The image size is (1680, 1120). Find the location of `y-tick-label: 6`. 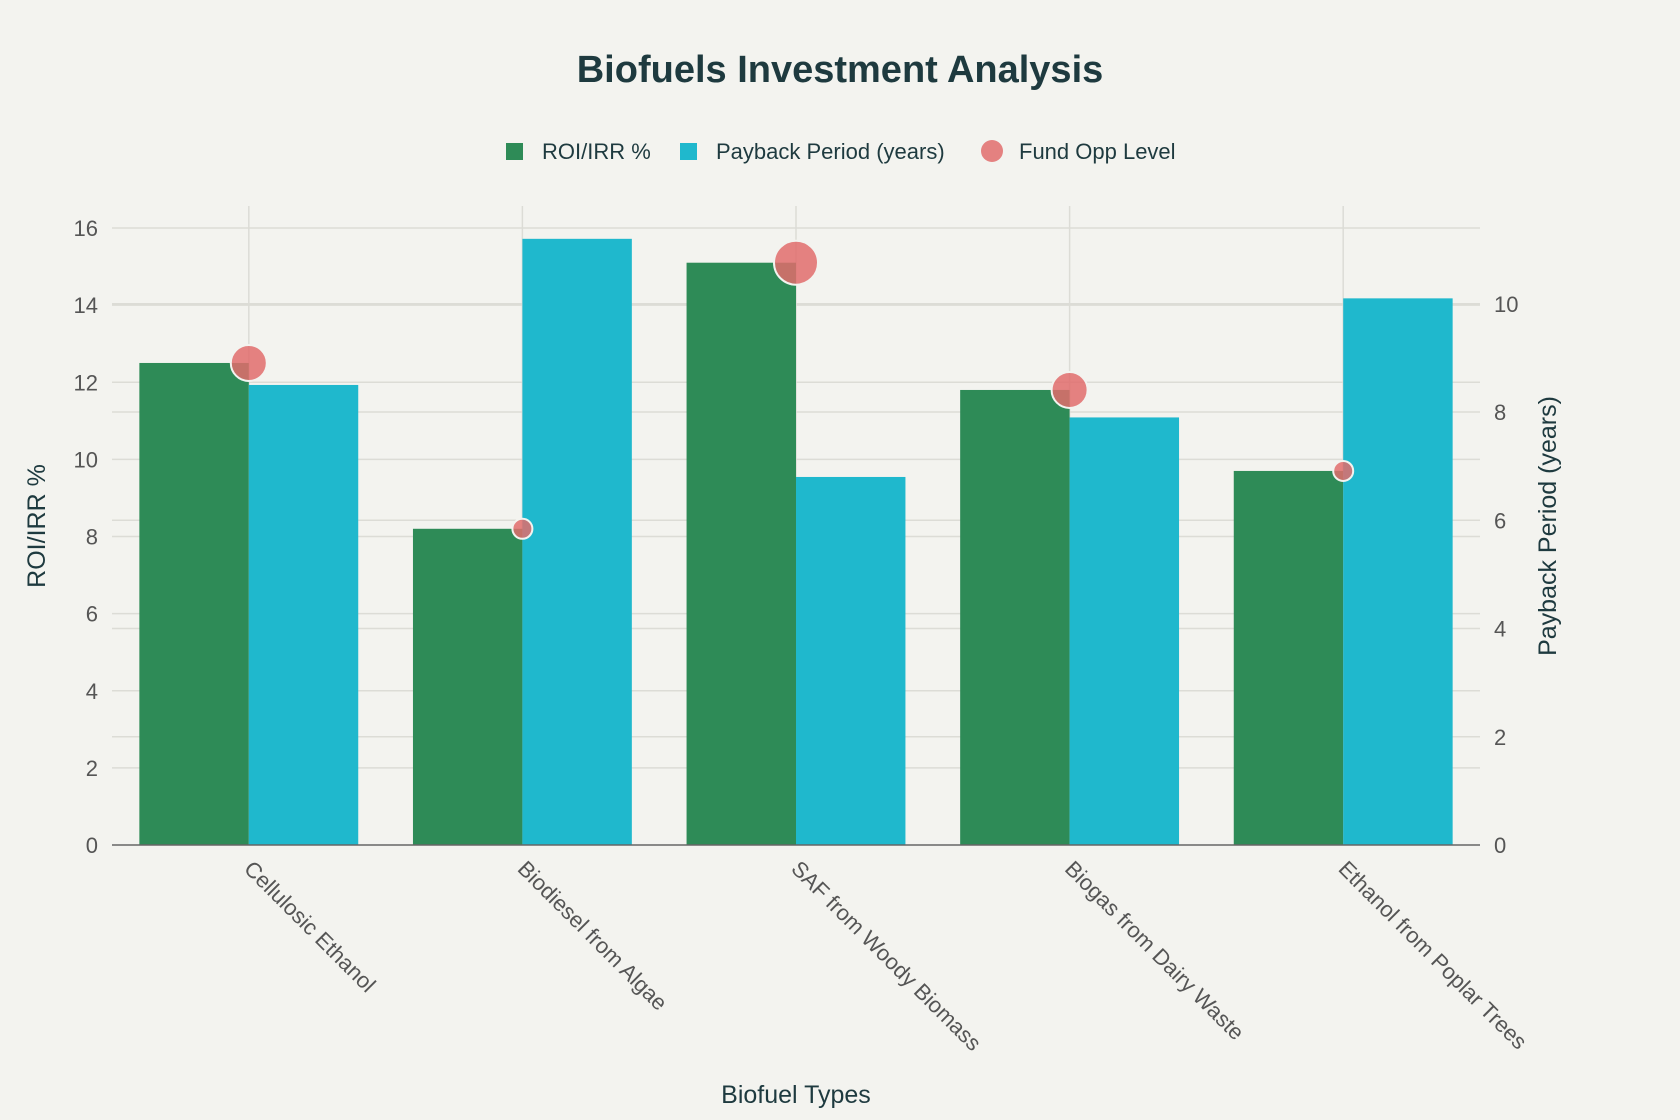

y-tick-label: 6 is located at coordinates (92, 614).